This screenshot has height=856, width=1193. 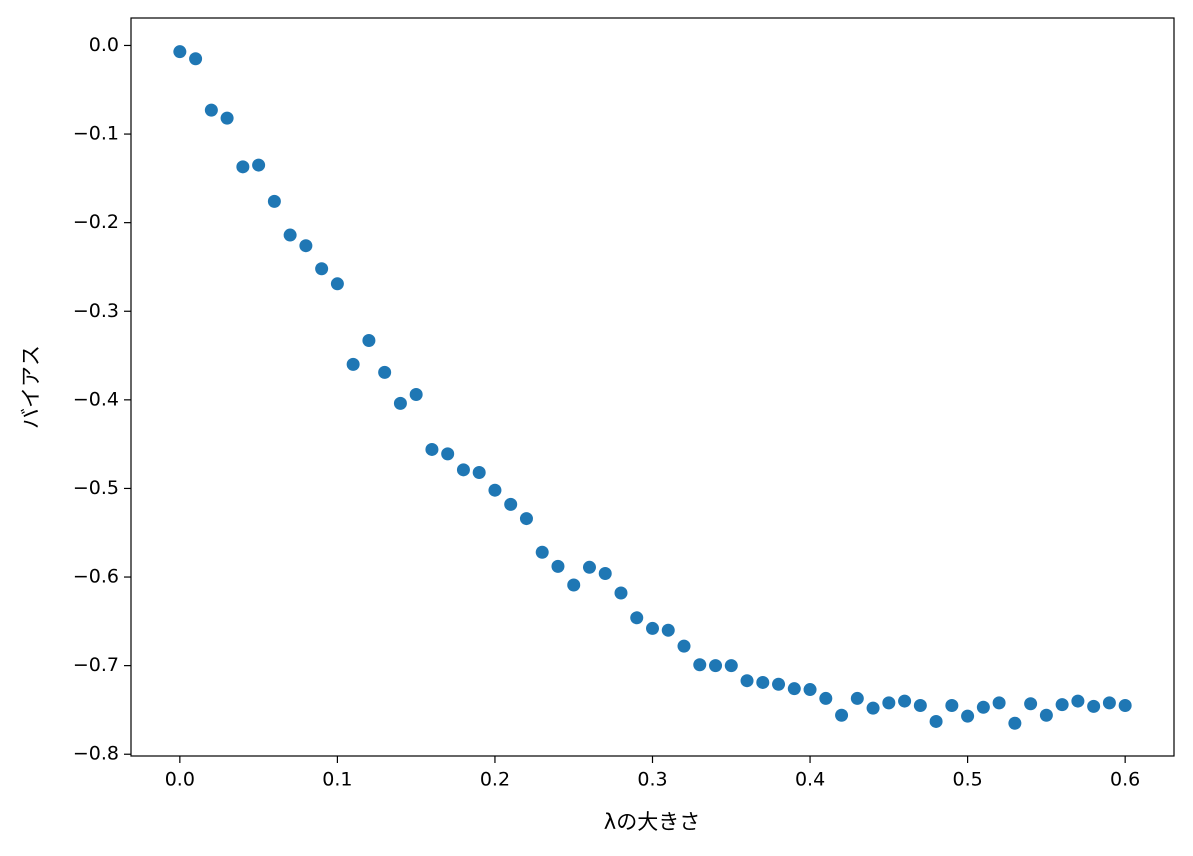 What do you see at coordinates (495, 780) in the screenshot?
I see `x-tick-label: 0.2` at bounding box center [495, 780].